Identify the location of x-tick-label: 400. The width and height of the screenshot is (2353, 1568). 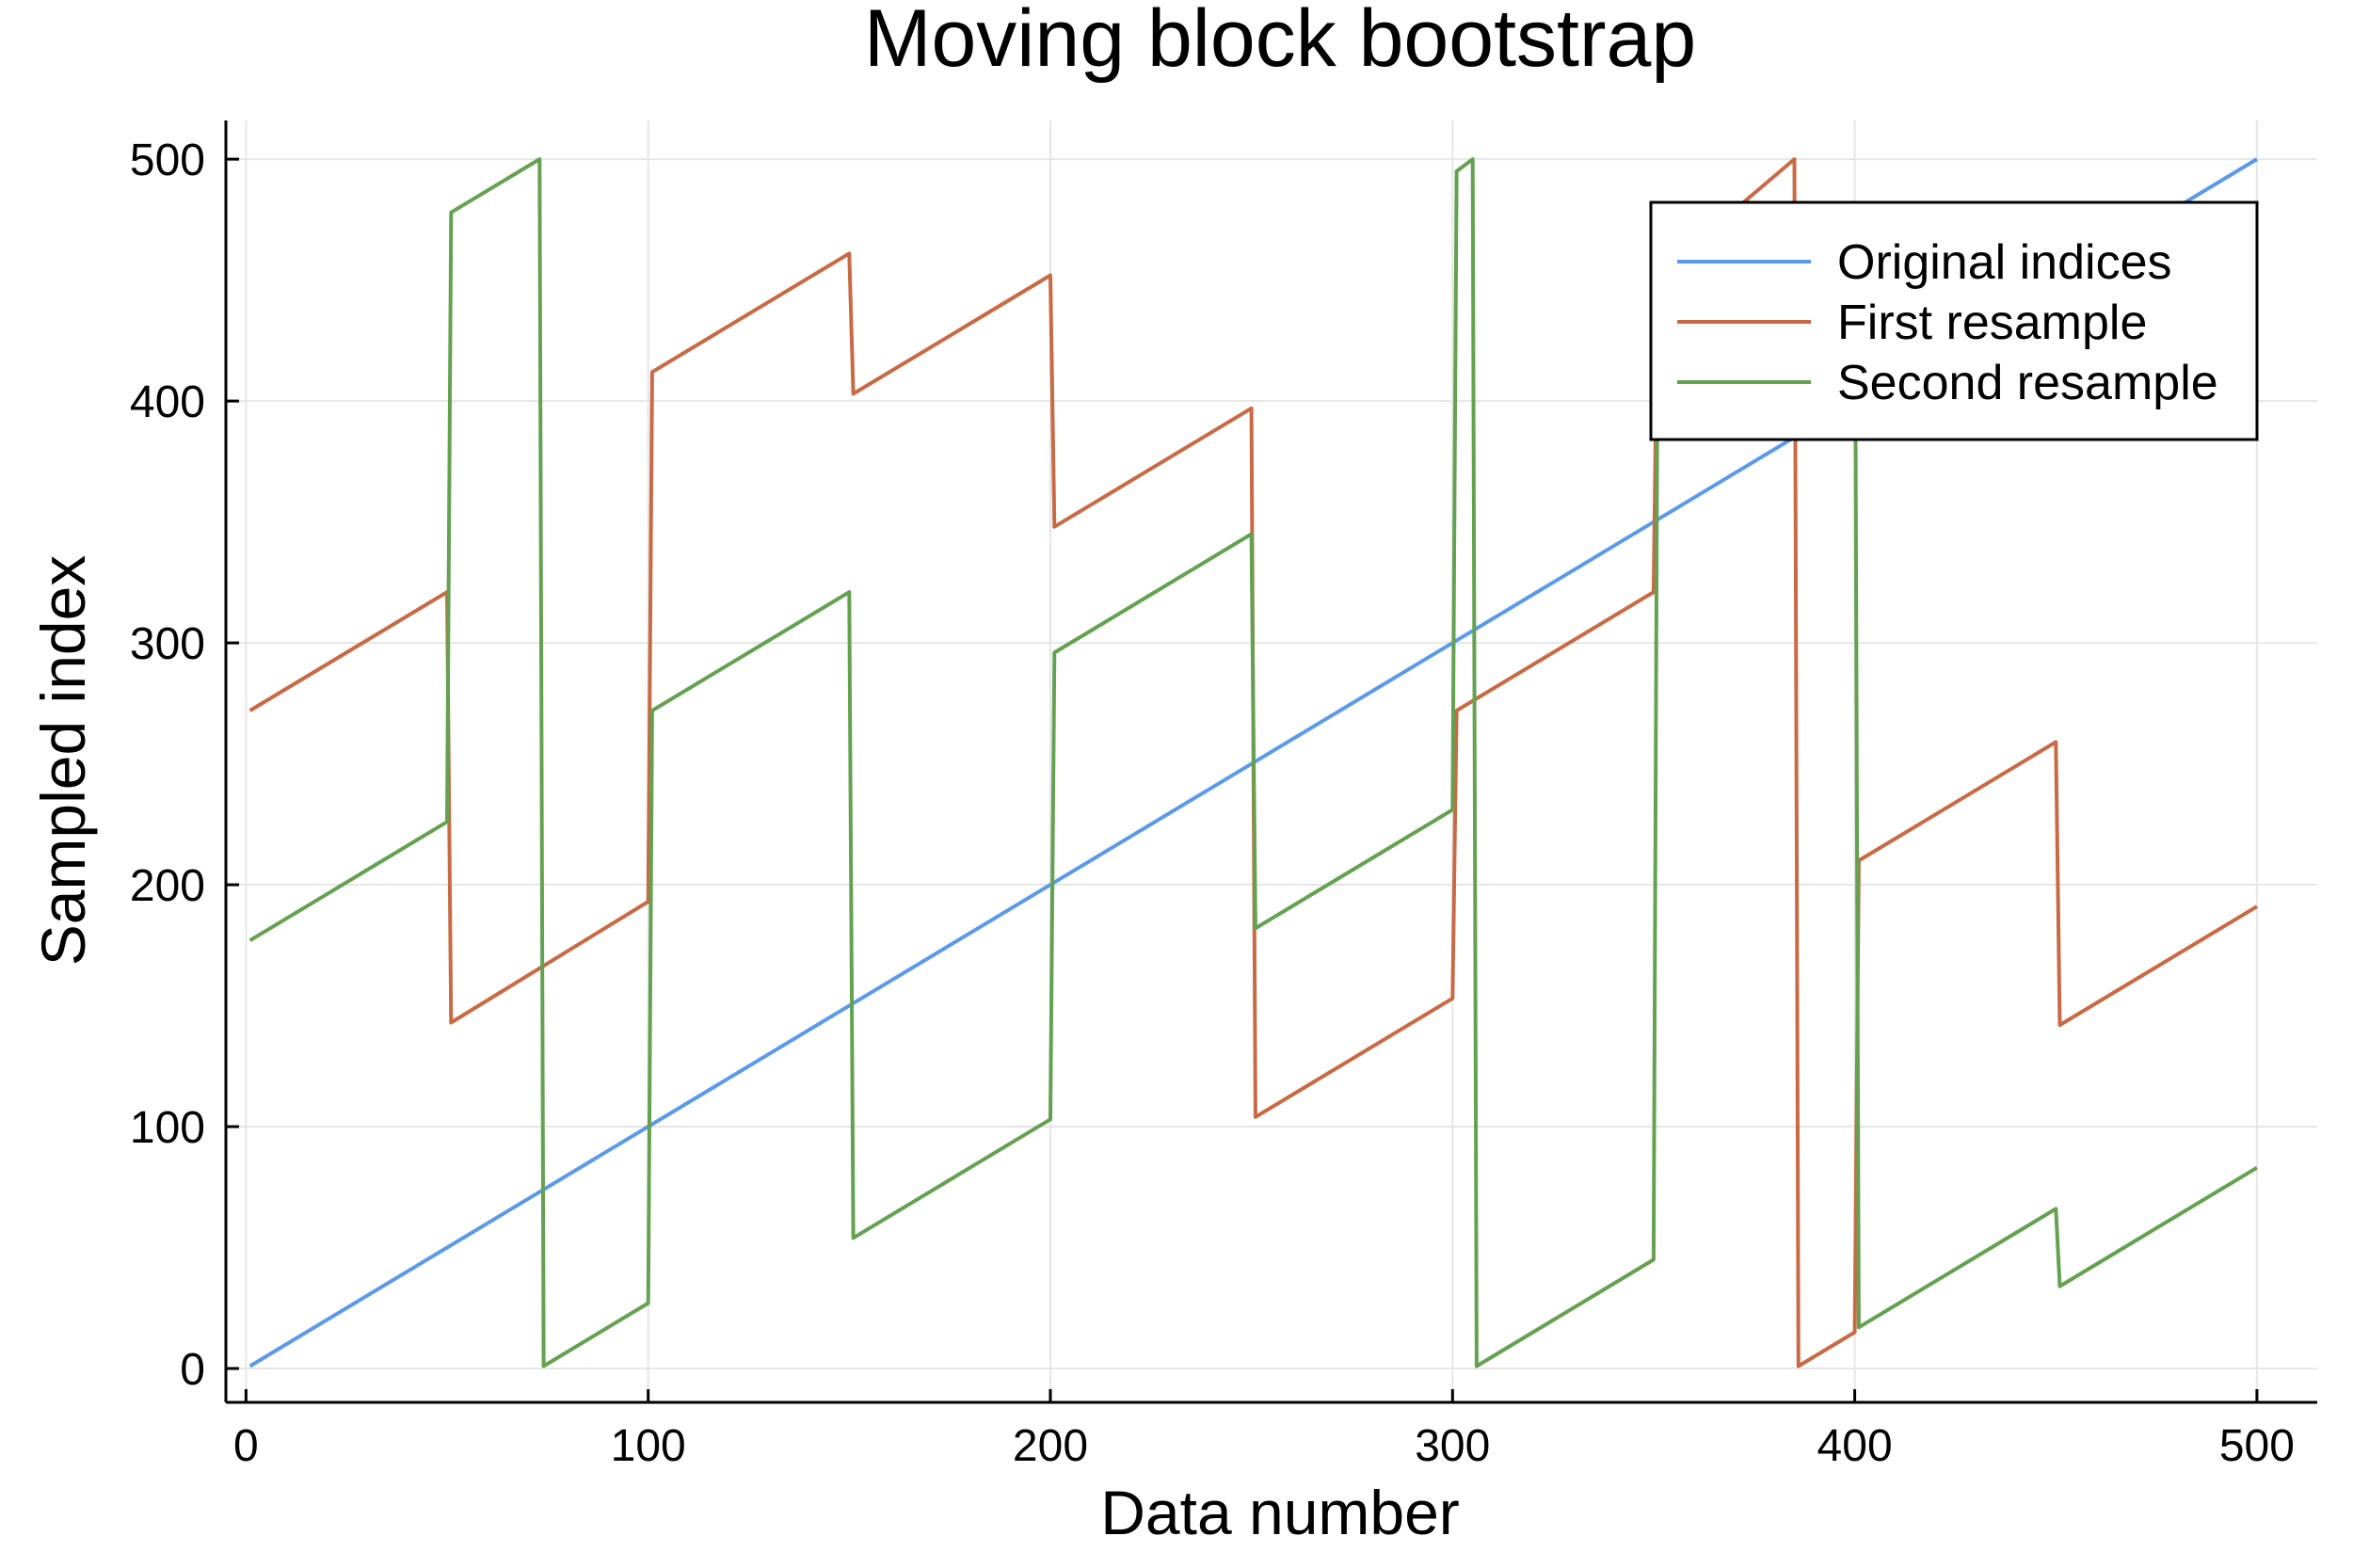
(1855, 1446).